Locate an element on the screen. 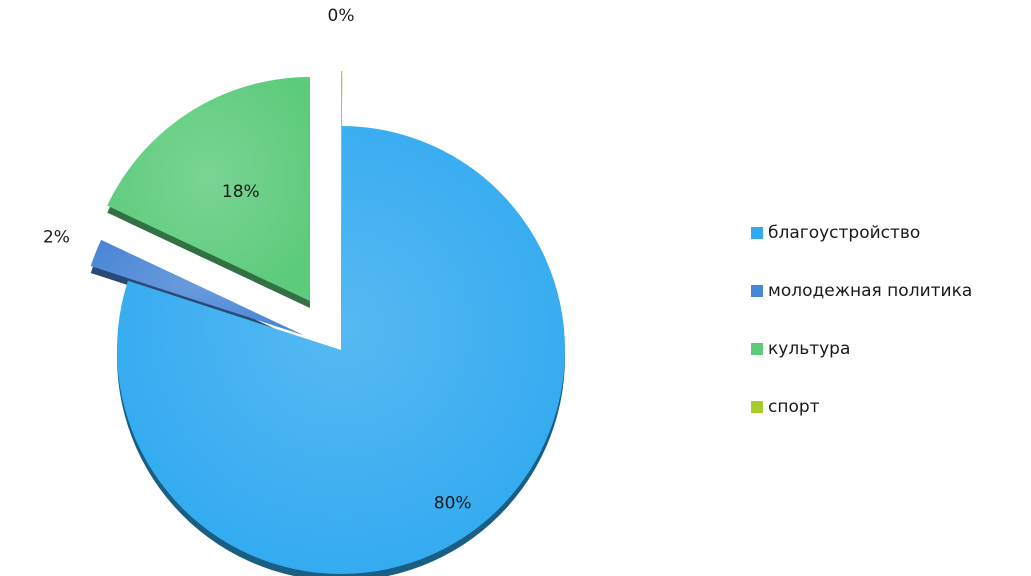 This screenshot has height=576, width=1031. legend-label: спорт is located at coordinates (794, 407).